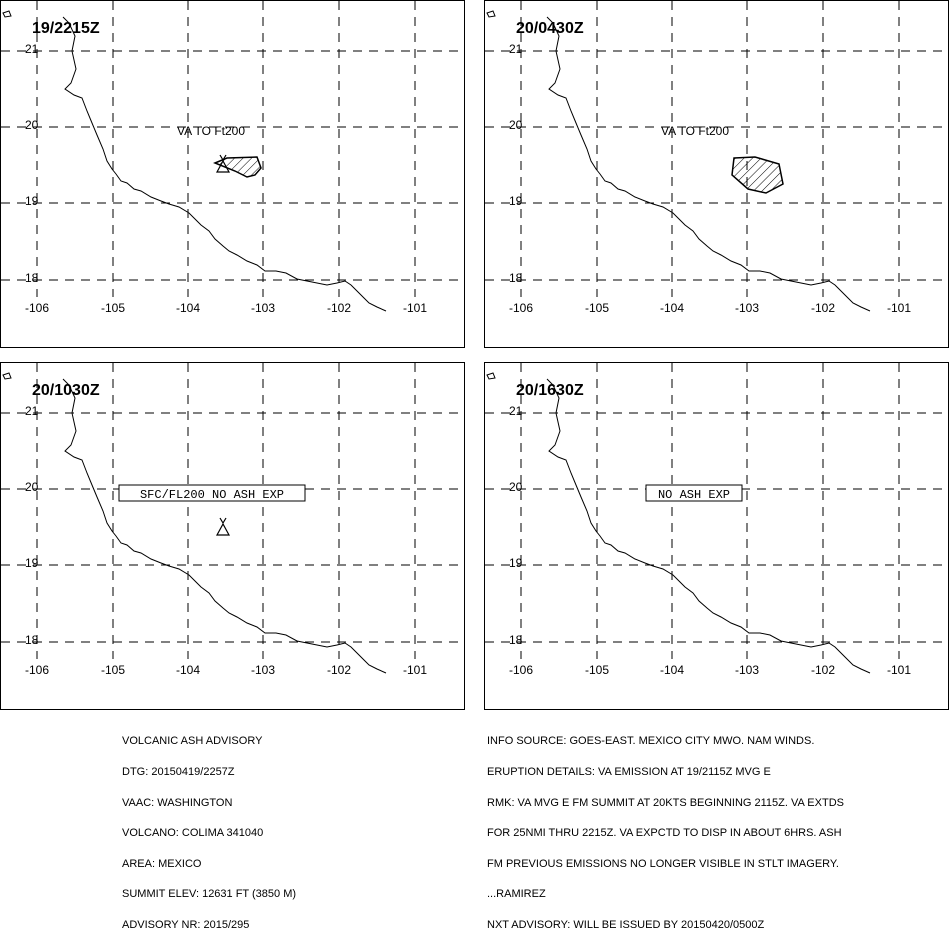 The image size is (950, 940). Describe the element at coordinates (186, 925) in the screenshot. I see `advisory-line: ADVISORY NR: 2015/295` at that location.